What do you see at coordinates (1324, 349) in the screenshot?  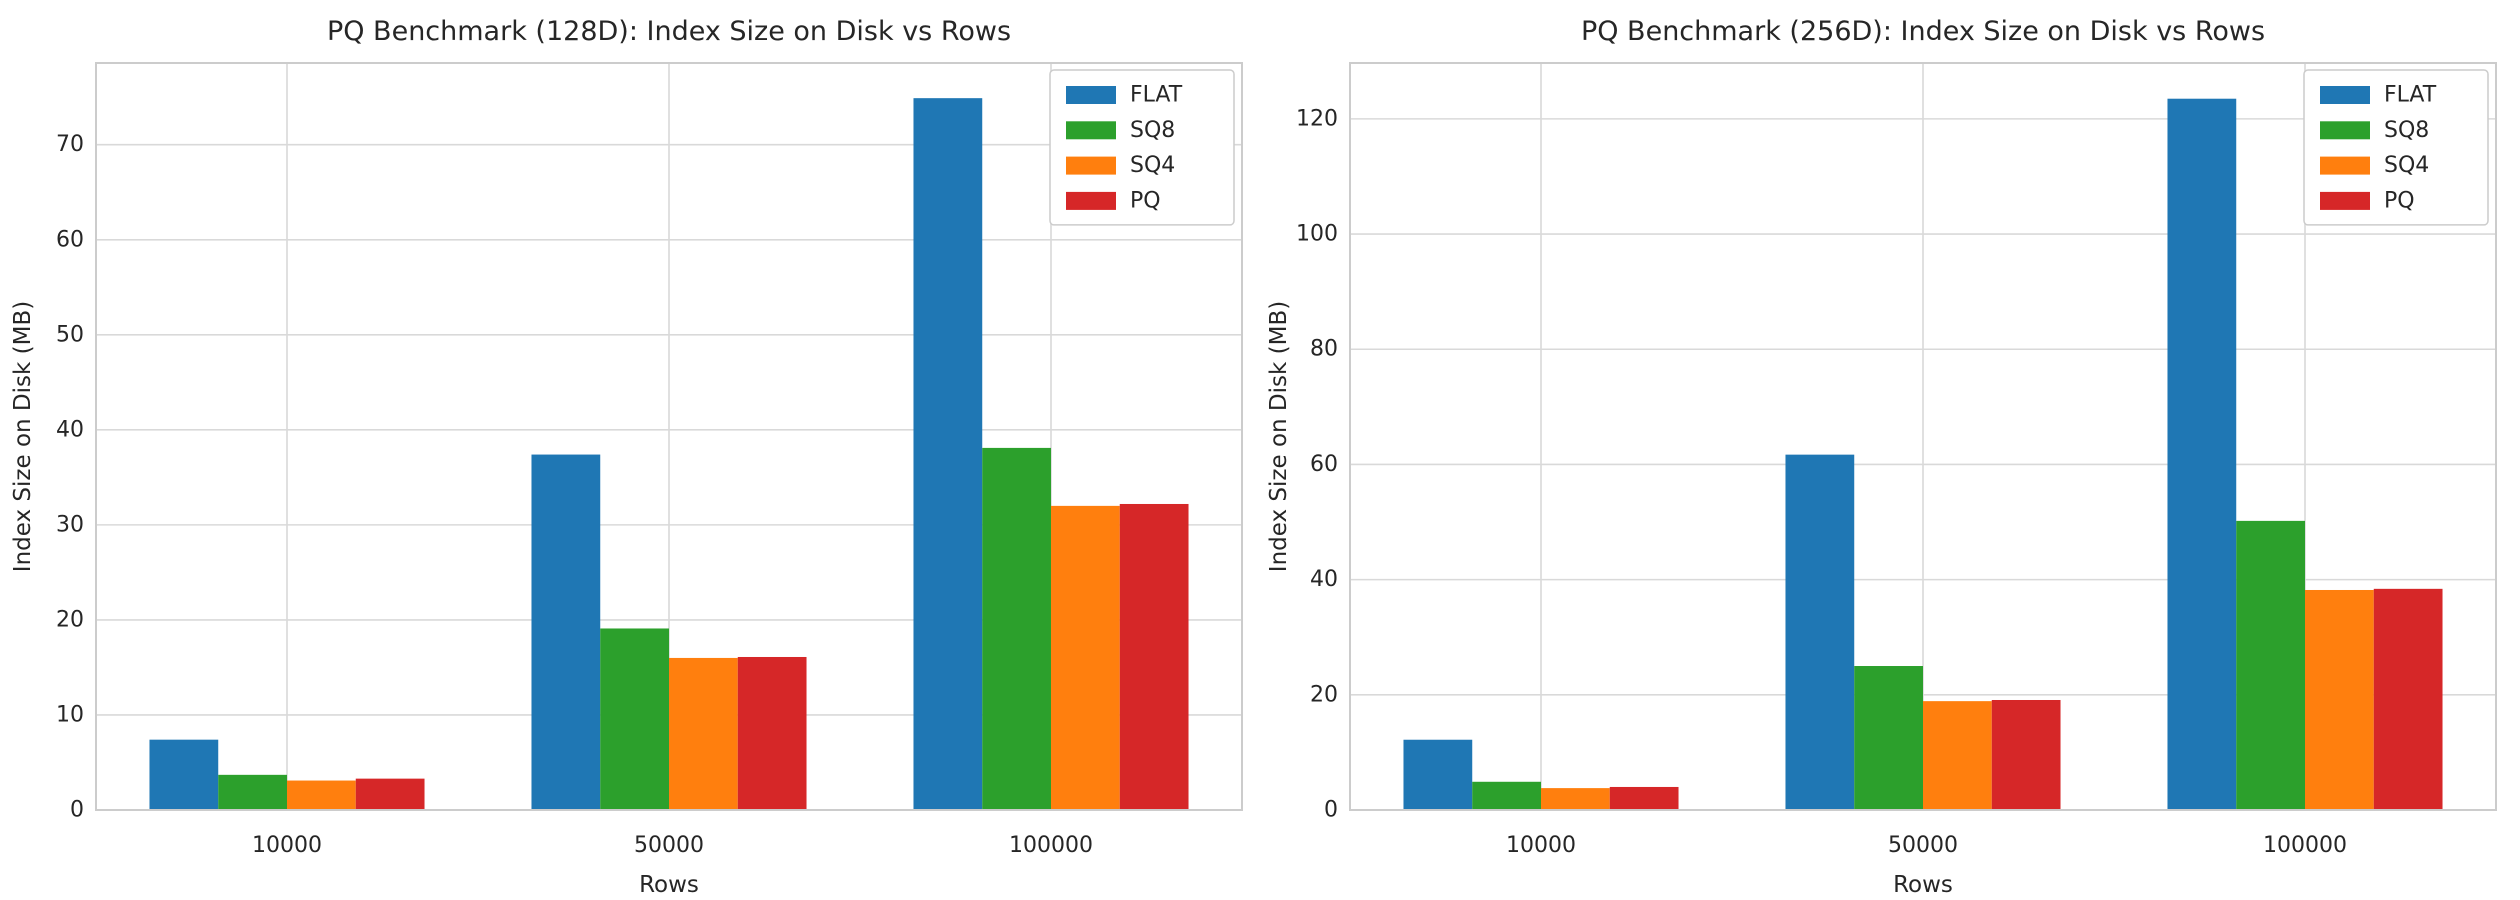 I see `y-tick-label: 80` at bounding box center [1324, 349].